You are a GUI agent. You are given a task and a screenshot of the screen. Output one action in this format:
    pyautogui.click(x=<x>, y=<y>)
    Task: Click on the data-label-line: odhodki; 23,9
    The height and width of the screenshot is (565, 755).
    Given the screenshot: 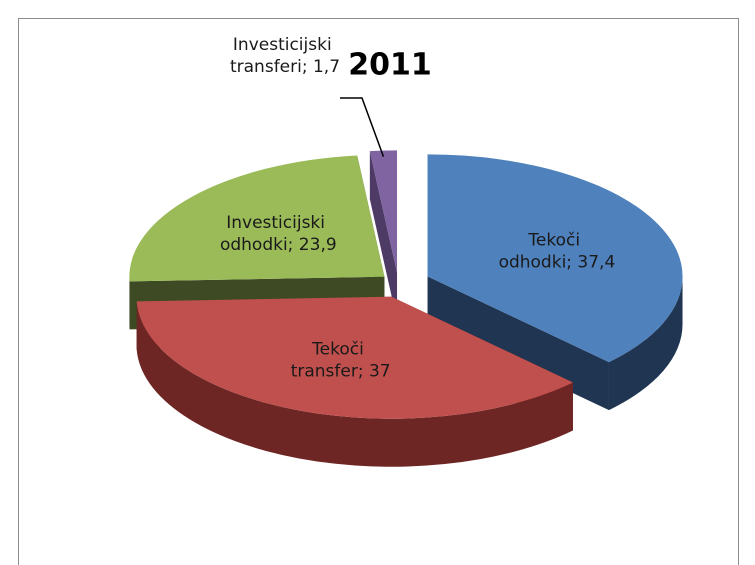 What is the action you would take?
    pyautogui.click(x=278, y=245)
    